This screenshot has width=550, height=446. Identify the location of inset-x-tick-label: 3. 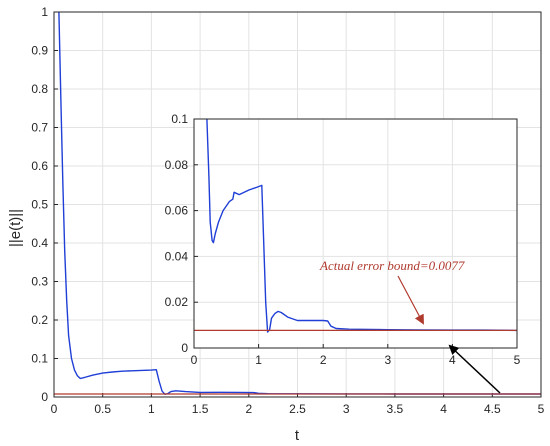
(387, 360).